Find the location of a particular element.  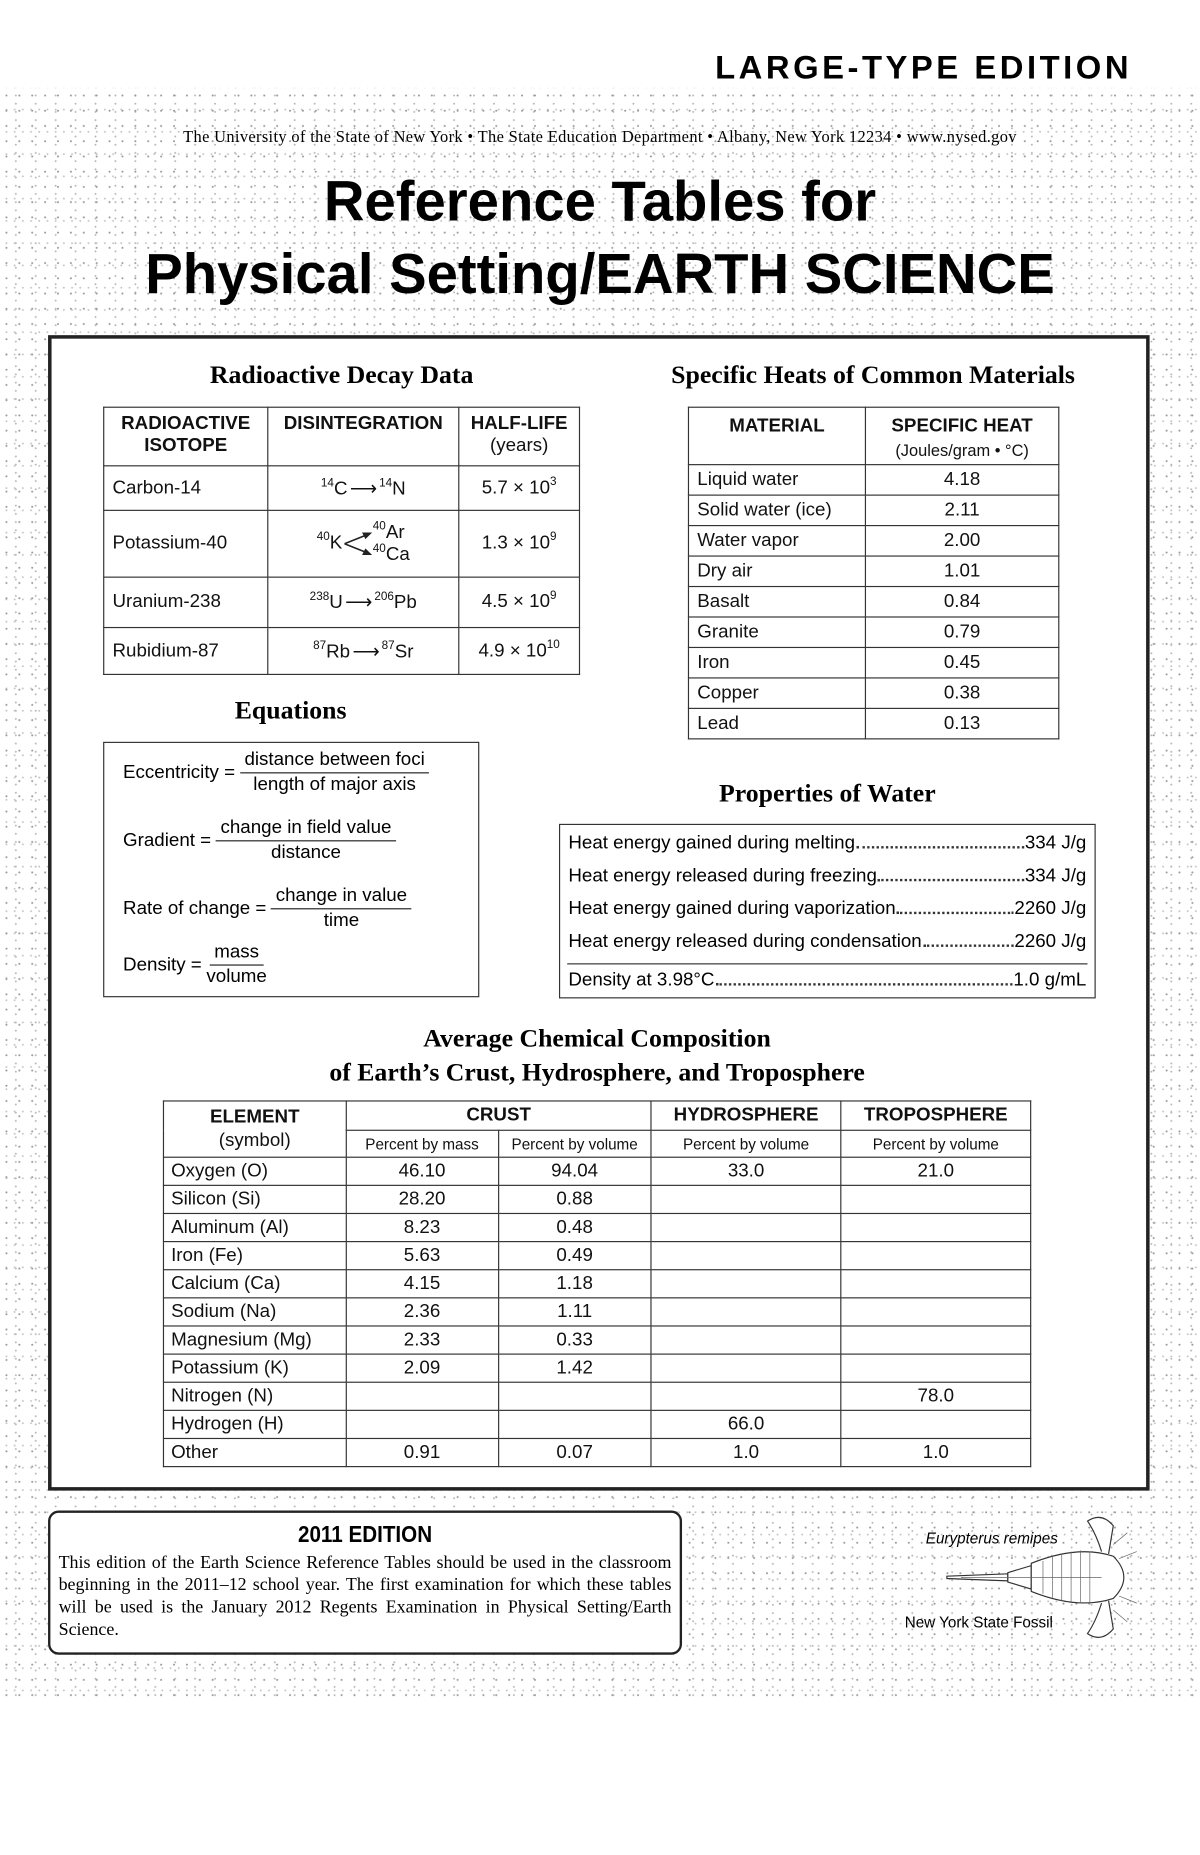

property-value: 2260 J/g is located at coordinates (1050, 908).